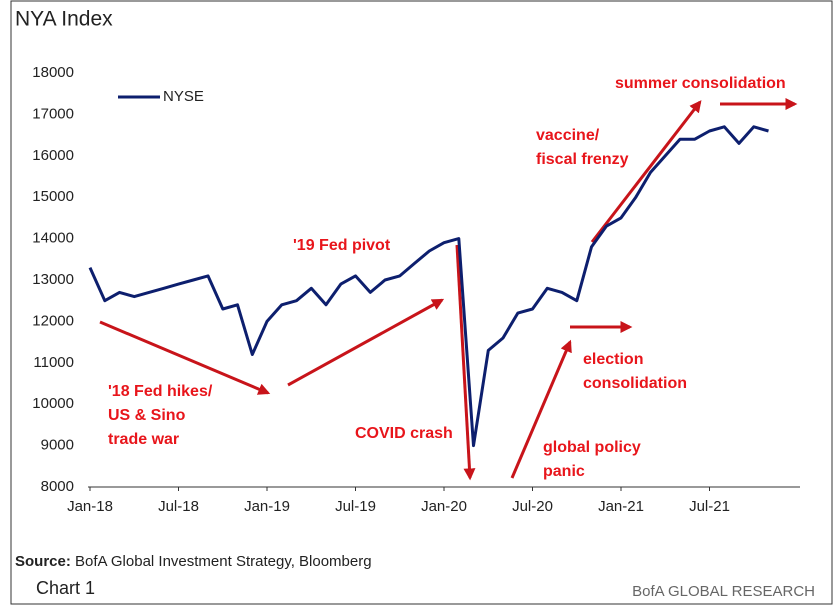 The width and height of the screenshot is (836, 608). Describe the element at coordinates (53, 196) in the screenshot. I see `y-tick-label: 15000` at that location.